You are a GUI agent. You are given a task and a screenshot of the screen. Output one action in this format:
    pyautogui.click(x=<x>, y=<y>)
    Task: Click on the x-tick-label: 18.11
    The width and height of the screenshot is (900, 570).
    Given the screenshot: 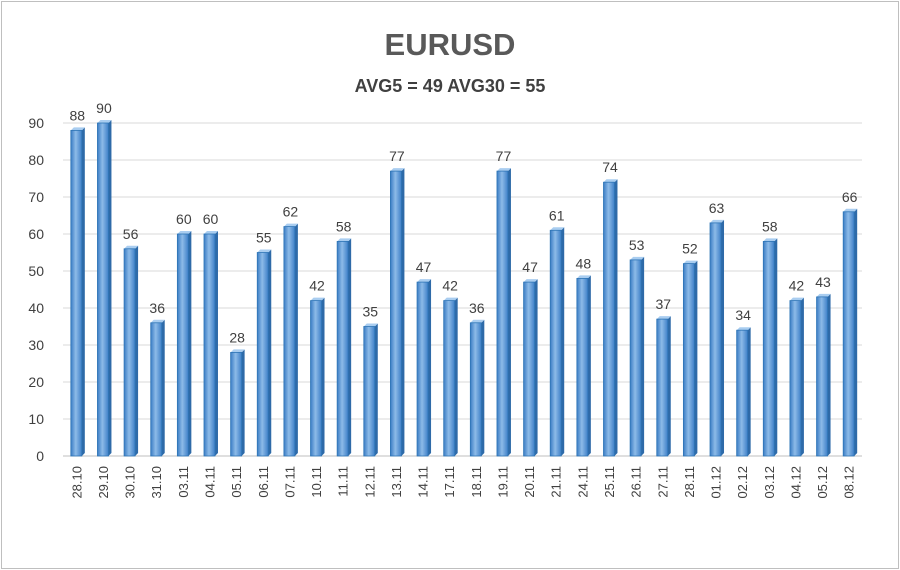 What is the action you would take?
    pyautogui.click(x=476, y=482)
    